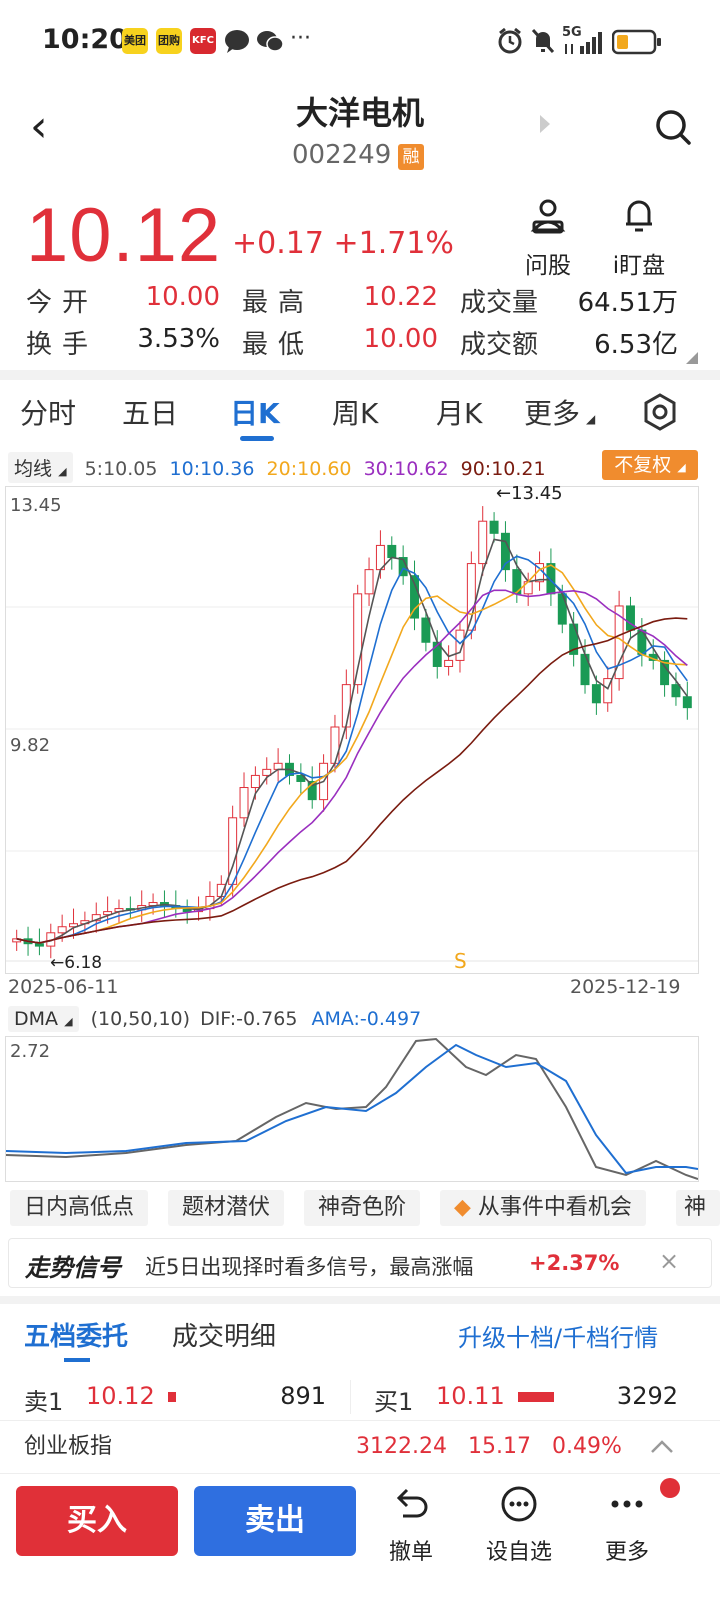 The width and height of the screenshot is (720, 1610). I want to click on tab-weekly-k: 周K, so click(355, 413).